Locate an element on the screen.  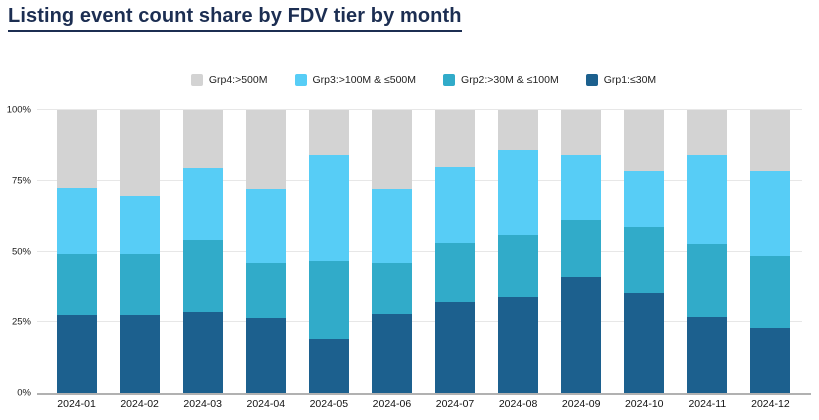
legend-item-grp4: Grp4:>500M is located at coordinates (229, 80).